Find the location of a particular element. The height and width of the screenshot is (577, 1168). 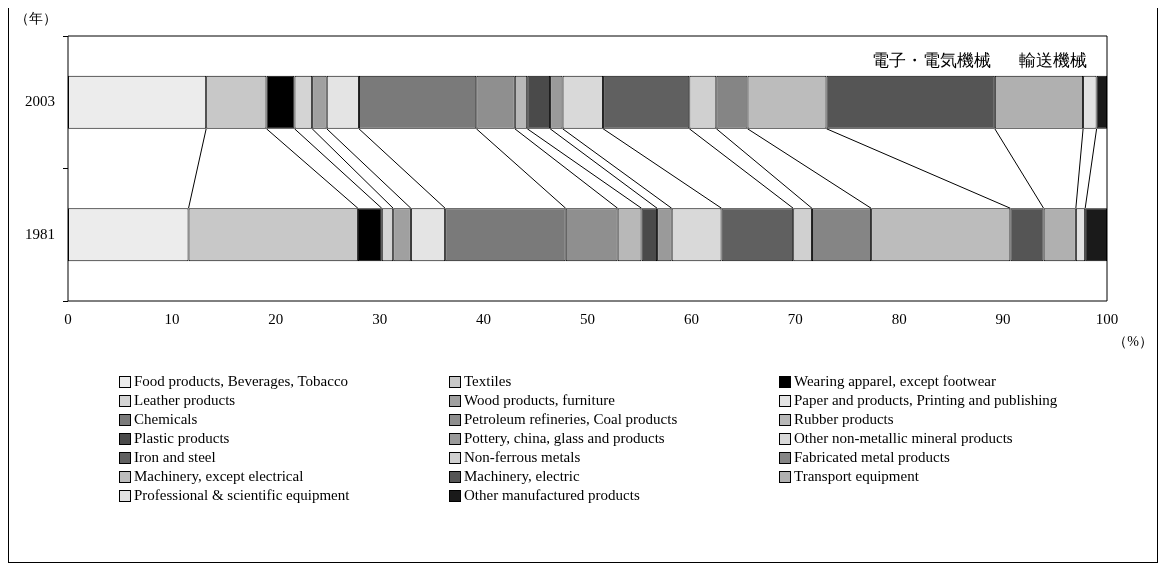

x-tick-label: 40 is located at coordinates (484, 318).